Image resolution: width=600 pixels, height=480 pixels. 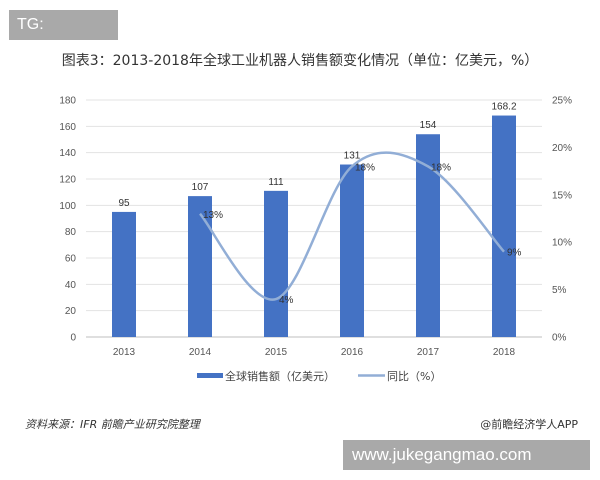 What do you see at coordinates (63, 36) in the screenshot?
I see `watermark-top: TG: MYYJJPP` at bounding box center [63, 36].